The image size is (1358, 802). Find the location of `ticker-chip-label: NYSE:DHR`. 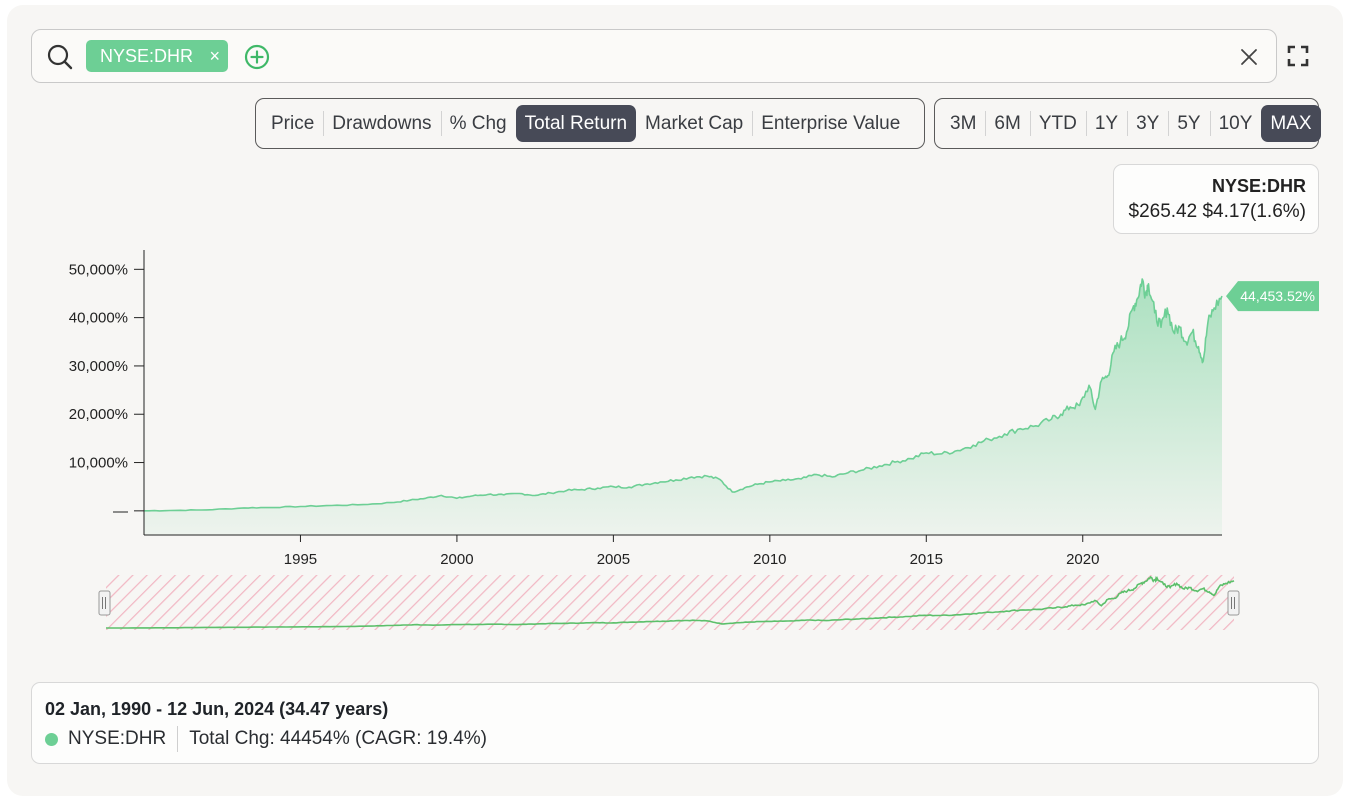

ticker-chip-label: NYSE:DHR is located at coordinates (147, 56).